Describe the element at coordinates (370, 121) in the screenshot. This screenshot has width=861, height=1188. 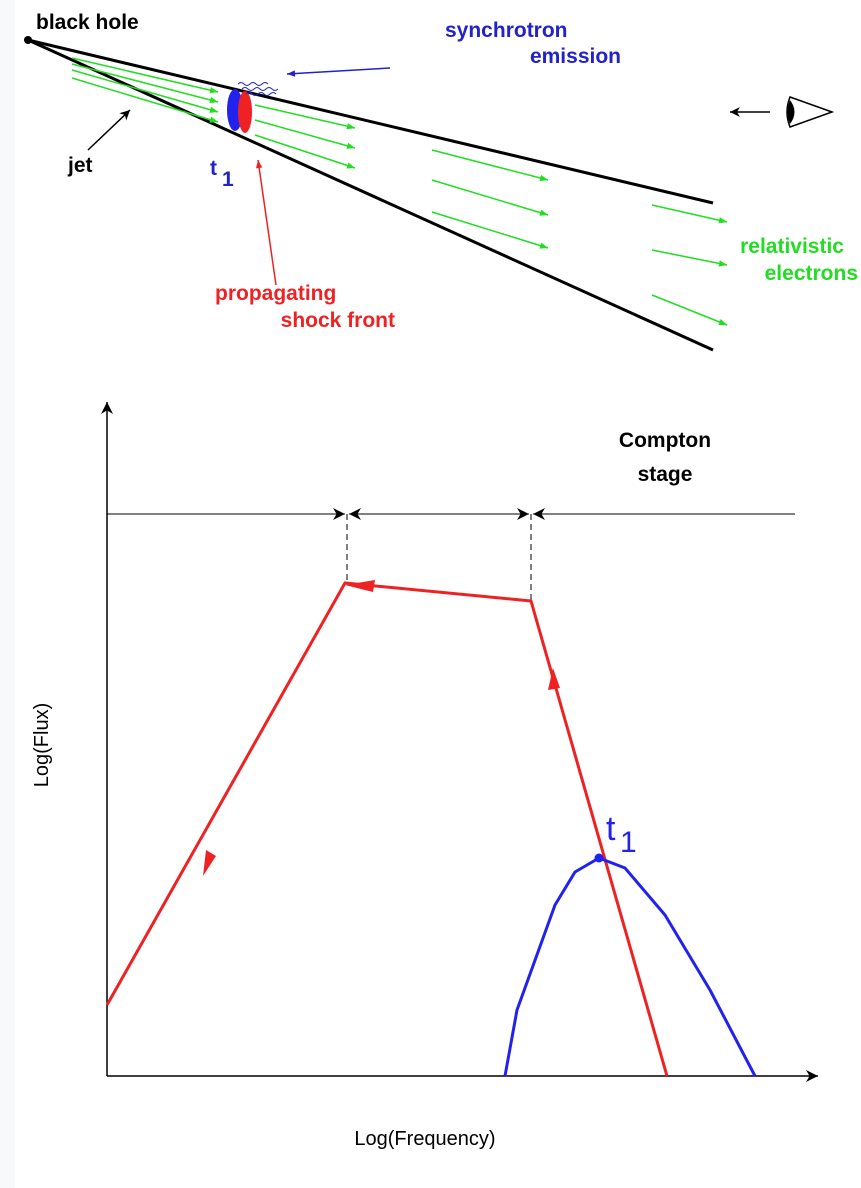
I see `jet-edge` at that location.